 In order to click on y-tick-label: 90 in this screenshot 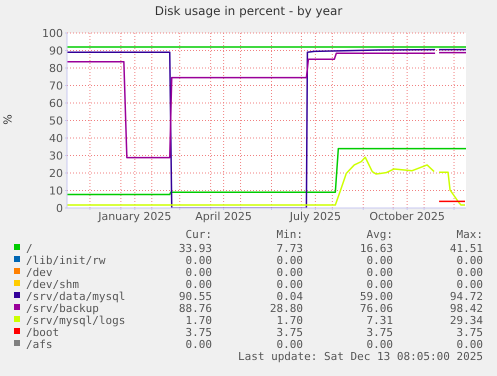, I will do `click(56, 51)`.